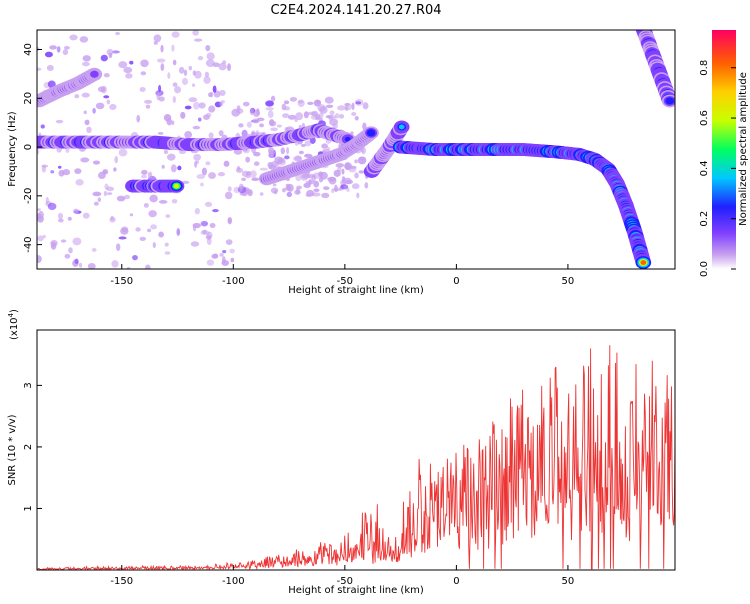 The image size is (750, 604). I want to click on colorbar-ticks: 0.0 0.2 0.4 0.6 0.8, so click(717, 168).